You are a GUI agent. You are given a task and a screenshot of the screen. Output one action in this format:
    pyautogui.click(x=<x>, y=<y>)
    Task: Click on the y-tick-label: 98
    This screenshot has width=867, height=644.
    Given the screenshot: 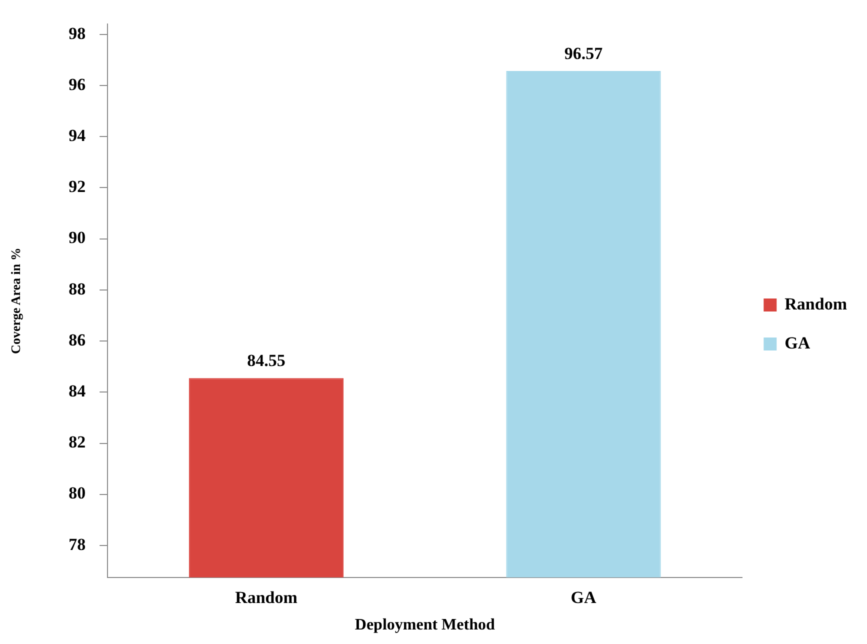 What is the action you would take?
    pyautogui.click(x=77, y=33)
    